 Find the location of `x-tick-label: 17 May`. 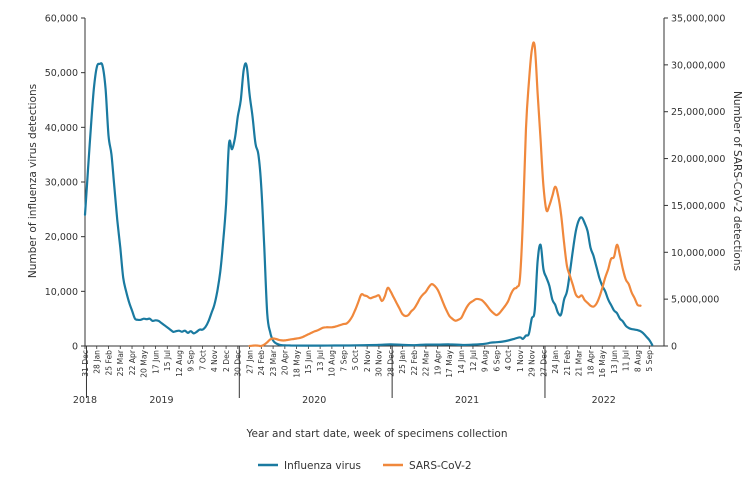

x-tick-label: 17 May is located at coordinates (449, 363).